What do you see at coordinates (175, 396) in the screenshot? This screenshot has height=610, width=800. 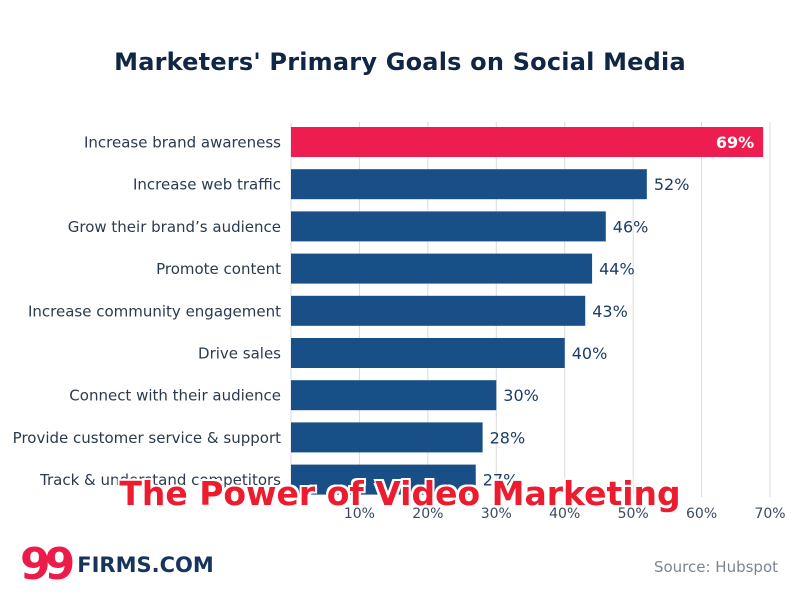 I see `category-label: Connect with their audience` at bounding box center [175, 396].